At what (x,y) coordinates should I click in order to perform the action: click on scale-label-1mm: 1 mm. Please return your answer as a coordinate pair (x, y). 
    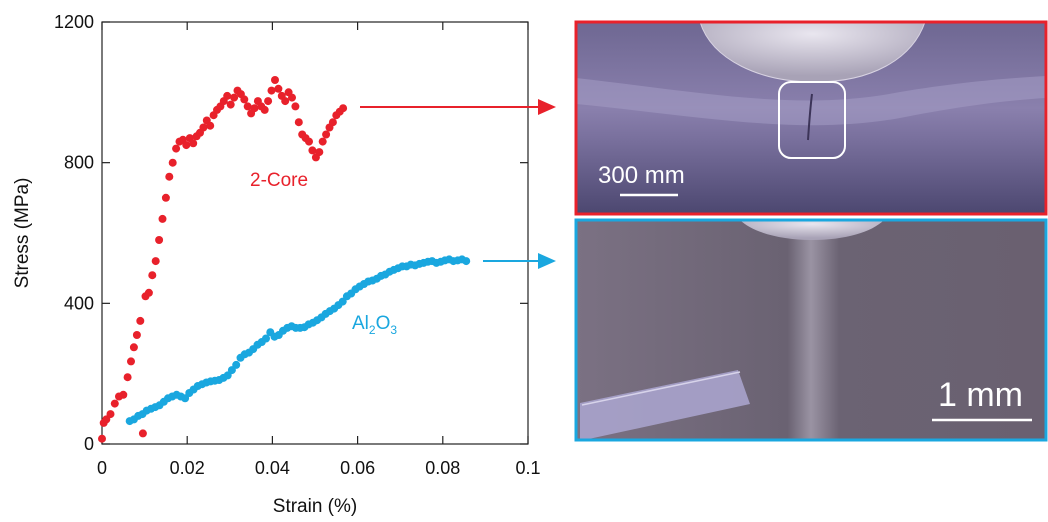
    Looking at the image, I should click on (980, 395).